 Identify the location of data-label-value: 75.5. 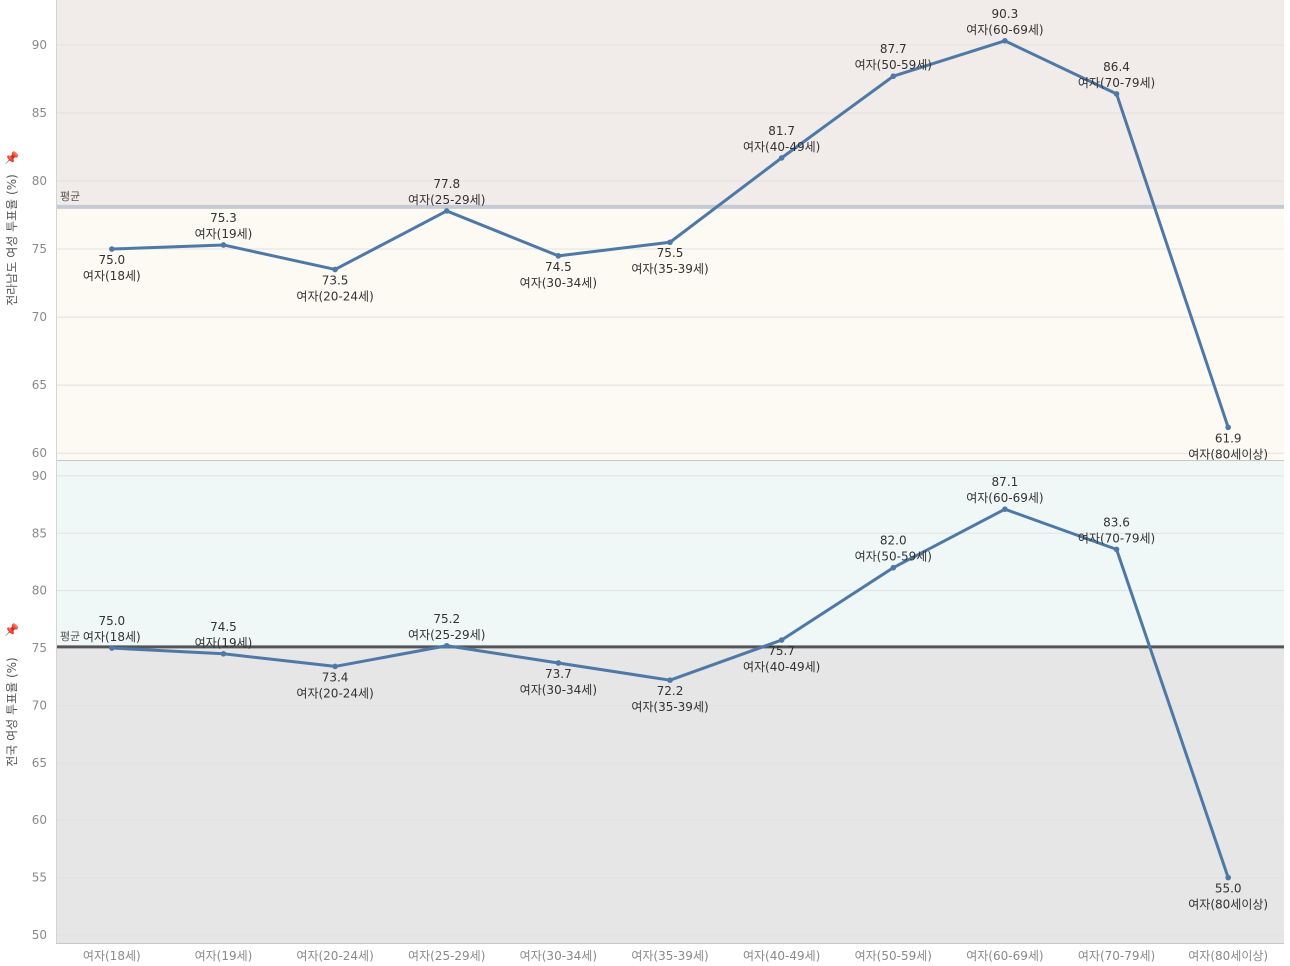
(670, 253).